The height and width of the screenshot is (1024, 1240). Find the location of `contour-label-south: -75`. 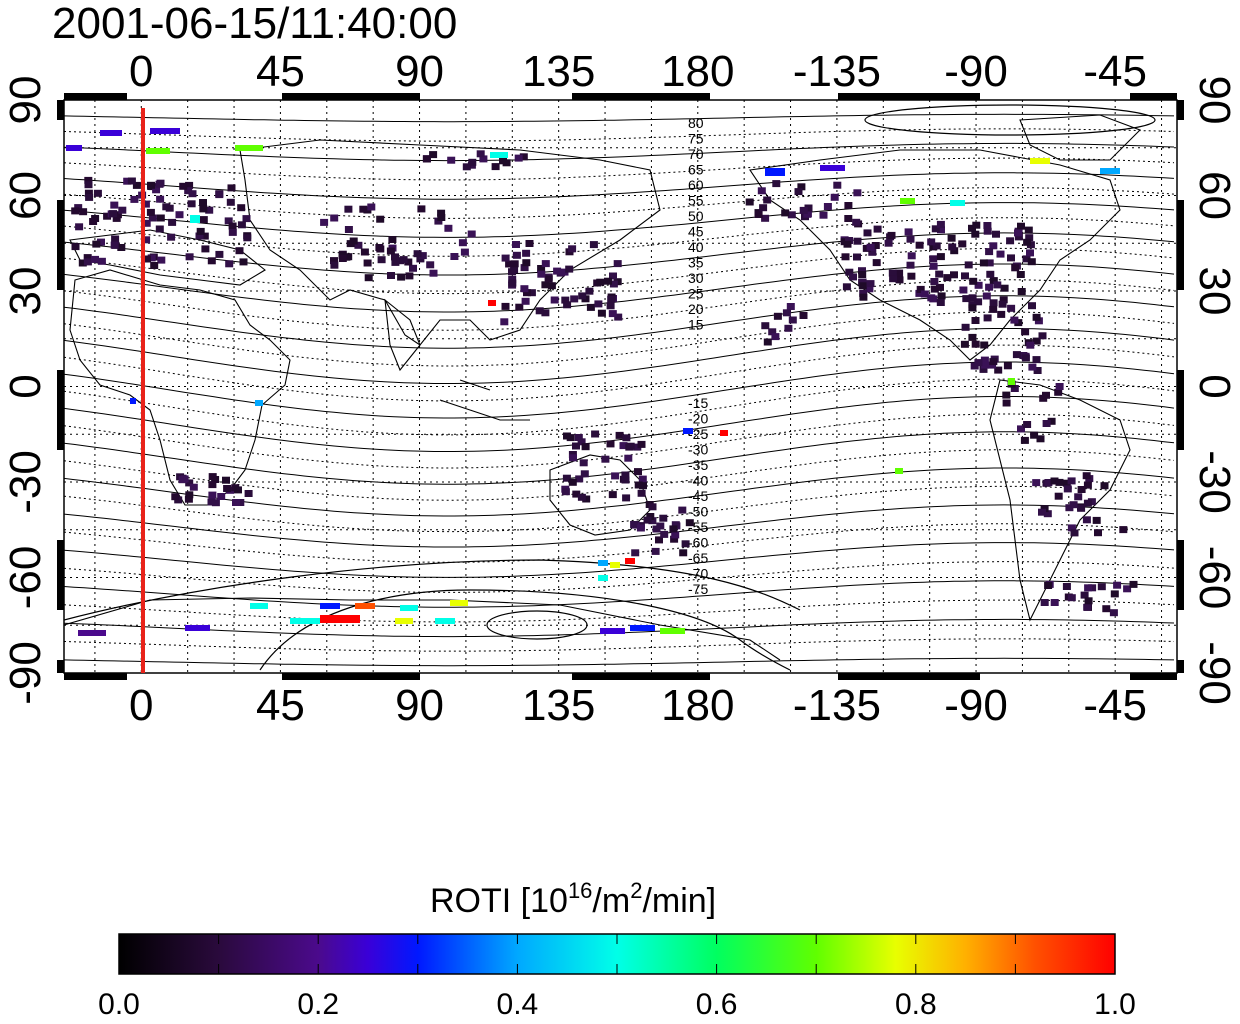

contour-label-south: -75 is located at coordinates (698, 589).